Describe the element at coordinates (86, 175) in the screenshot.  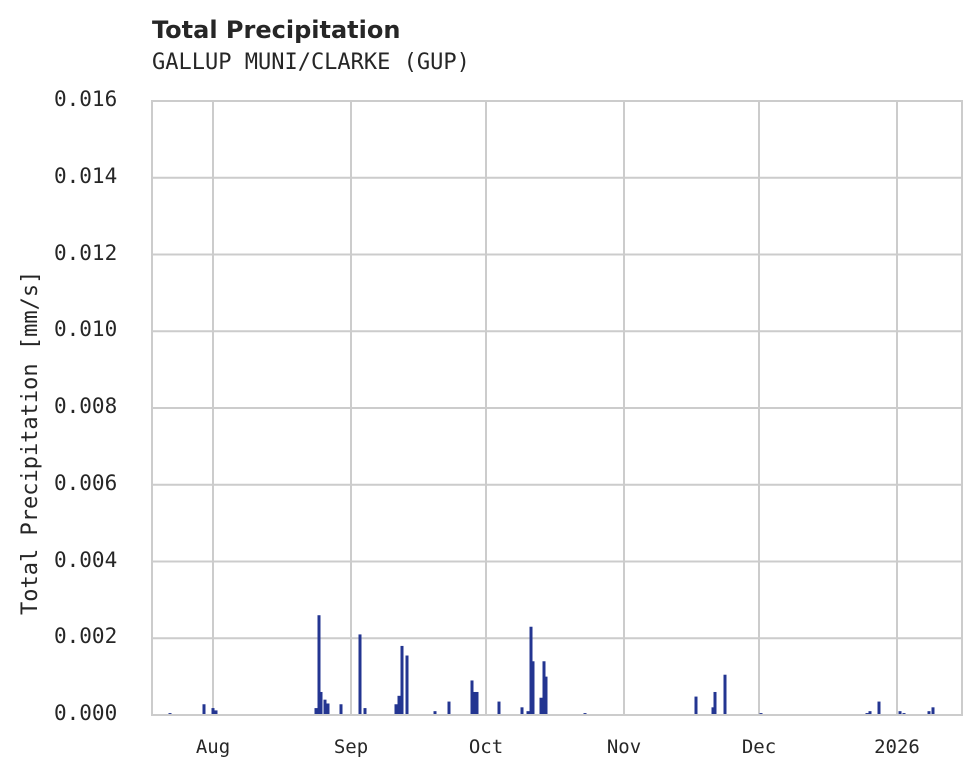
I see `y-tick-label: 0.014` at that location.